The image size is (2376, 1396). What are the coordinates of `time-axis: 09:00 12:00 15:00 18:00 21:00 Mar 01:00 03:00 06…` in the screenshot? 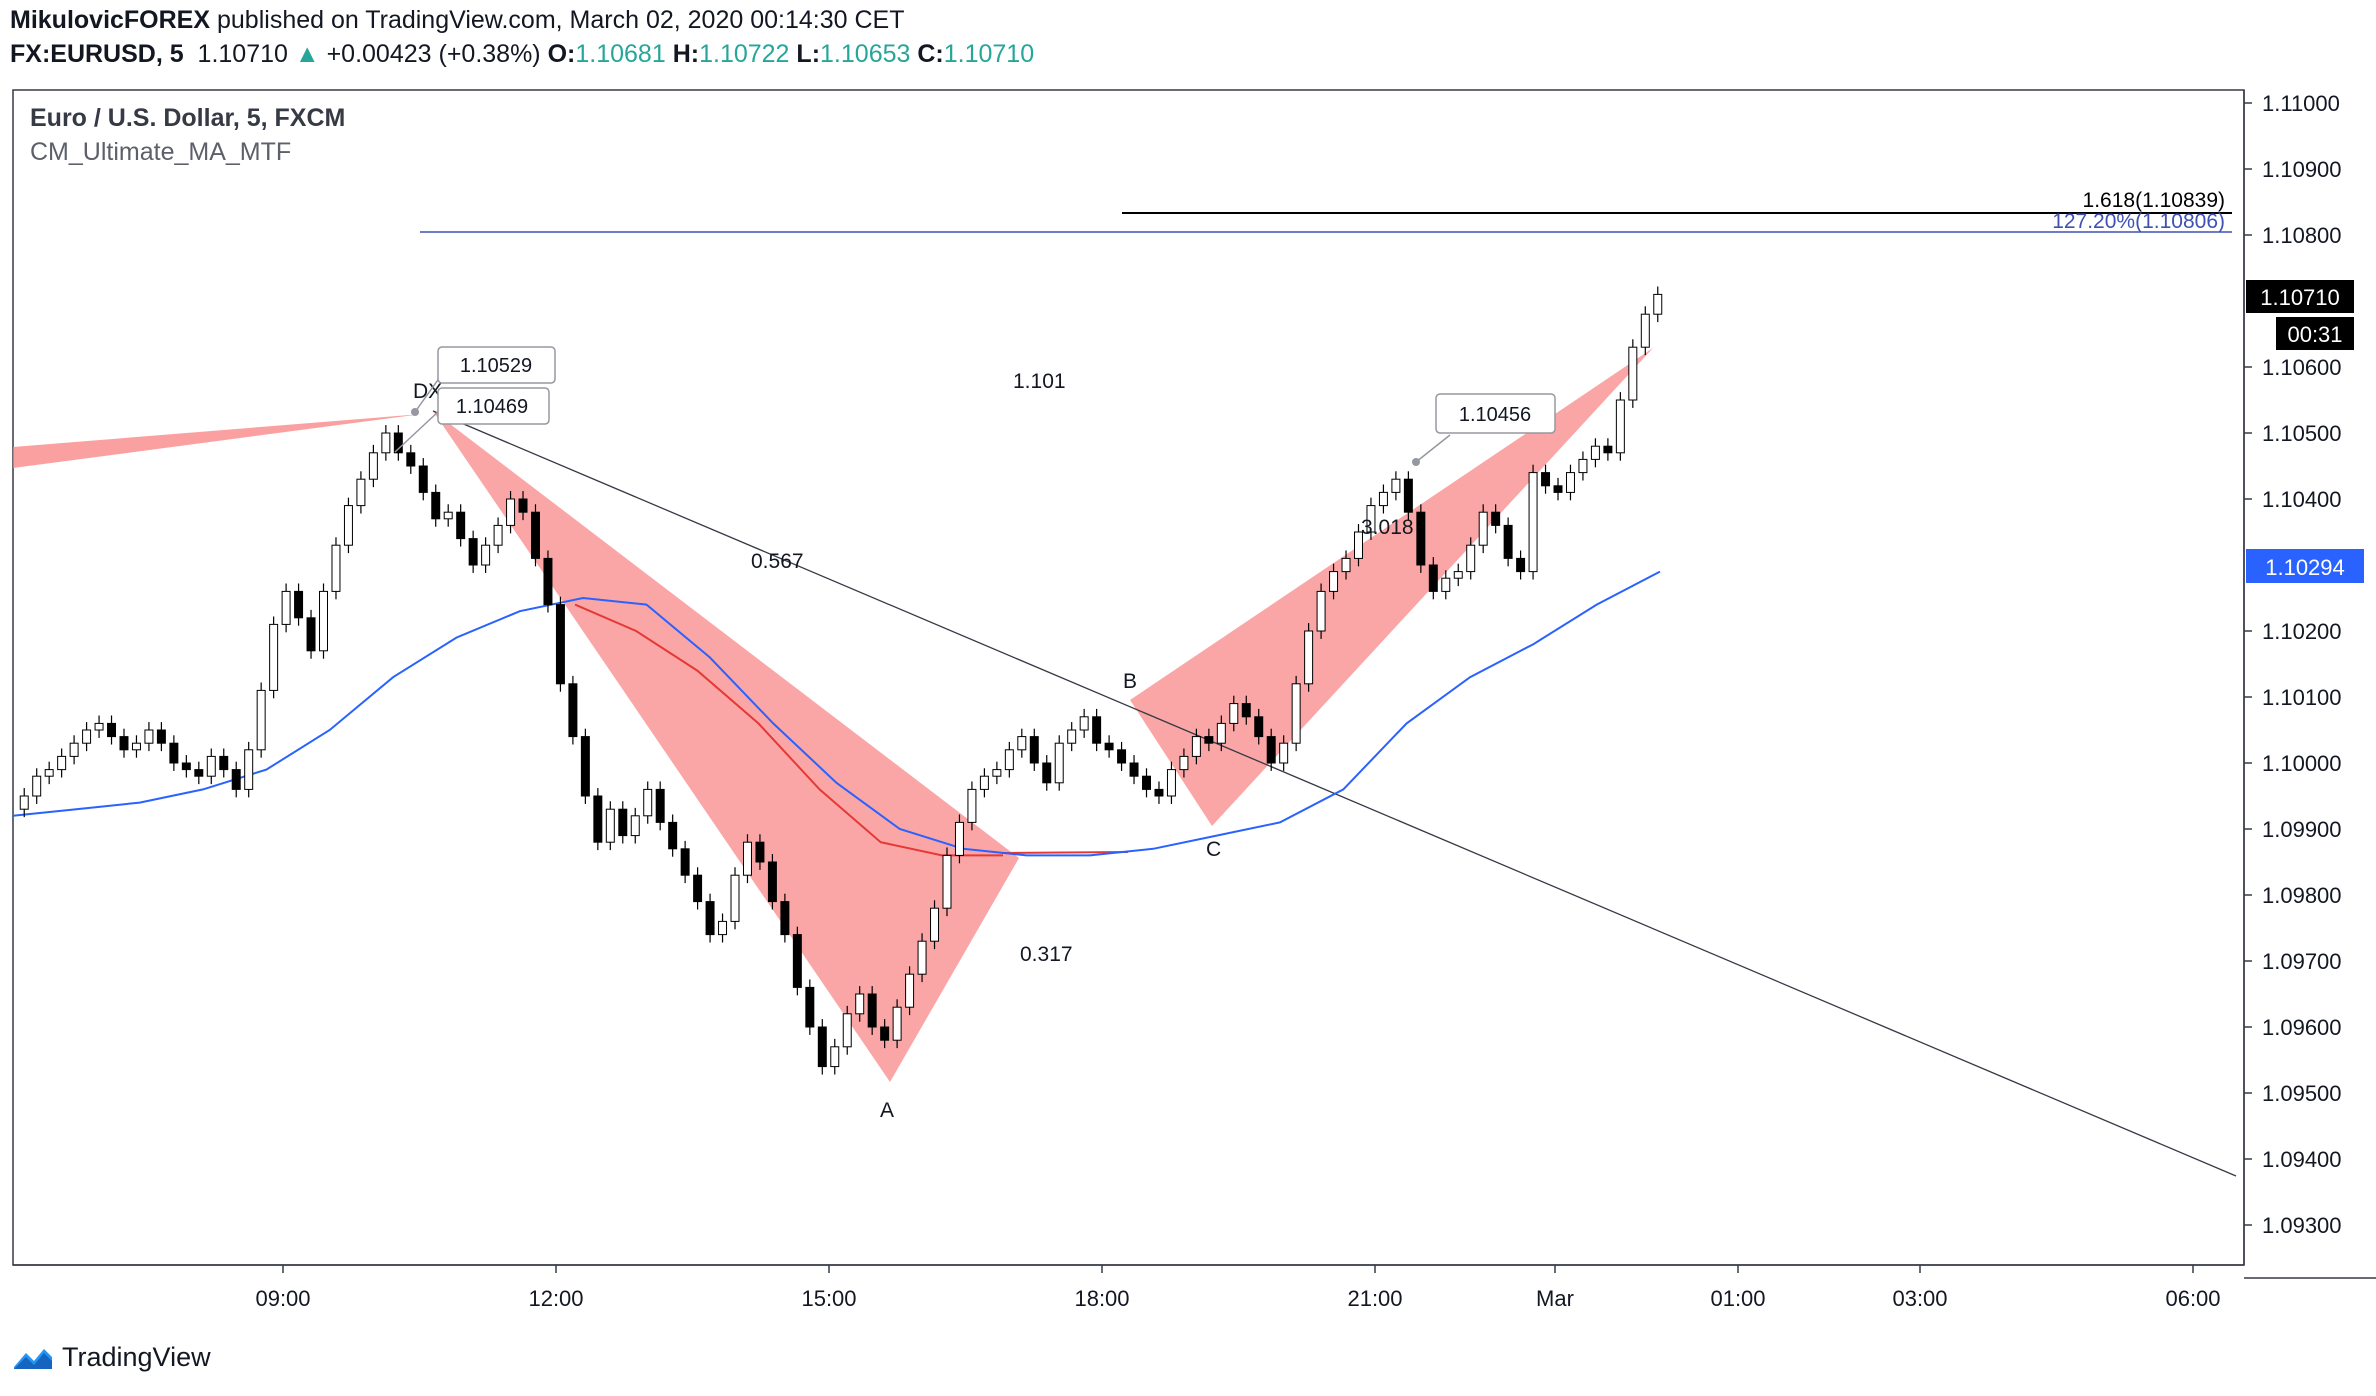 It's located at (1238, 1288).